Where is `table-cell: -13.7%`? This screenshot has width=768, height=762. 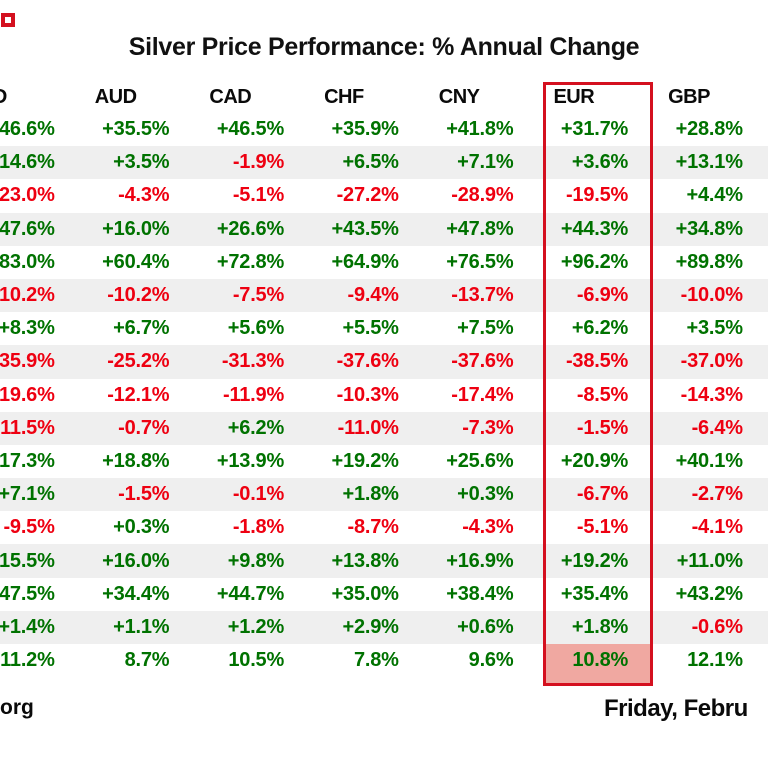 table-cell: -13.7% is located at coordinates (484, 295).